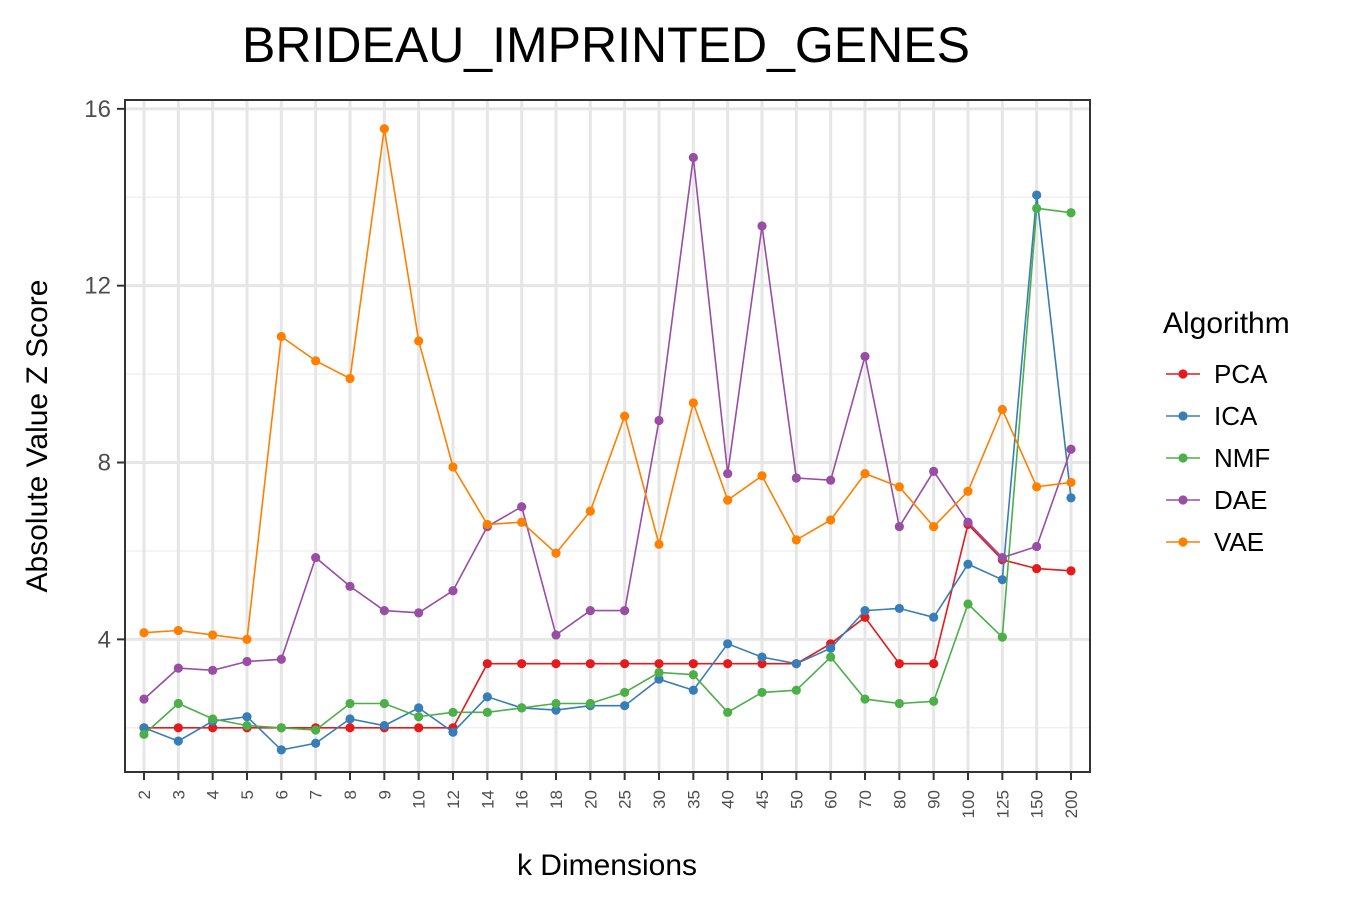  I want to click on x-tick-label: 9, so click(384, 794).